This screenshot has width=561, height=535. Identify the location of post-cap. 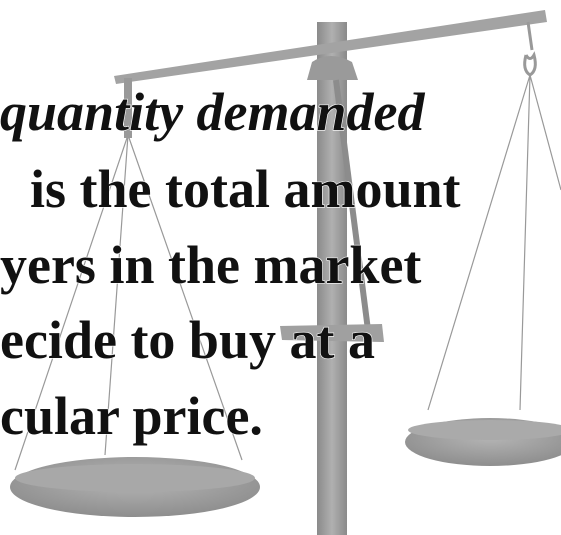
(332, 68).